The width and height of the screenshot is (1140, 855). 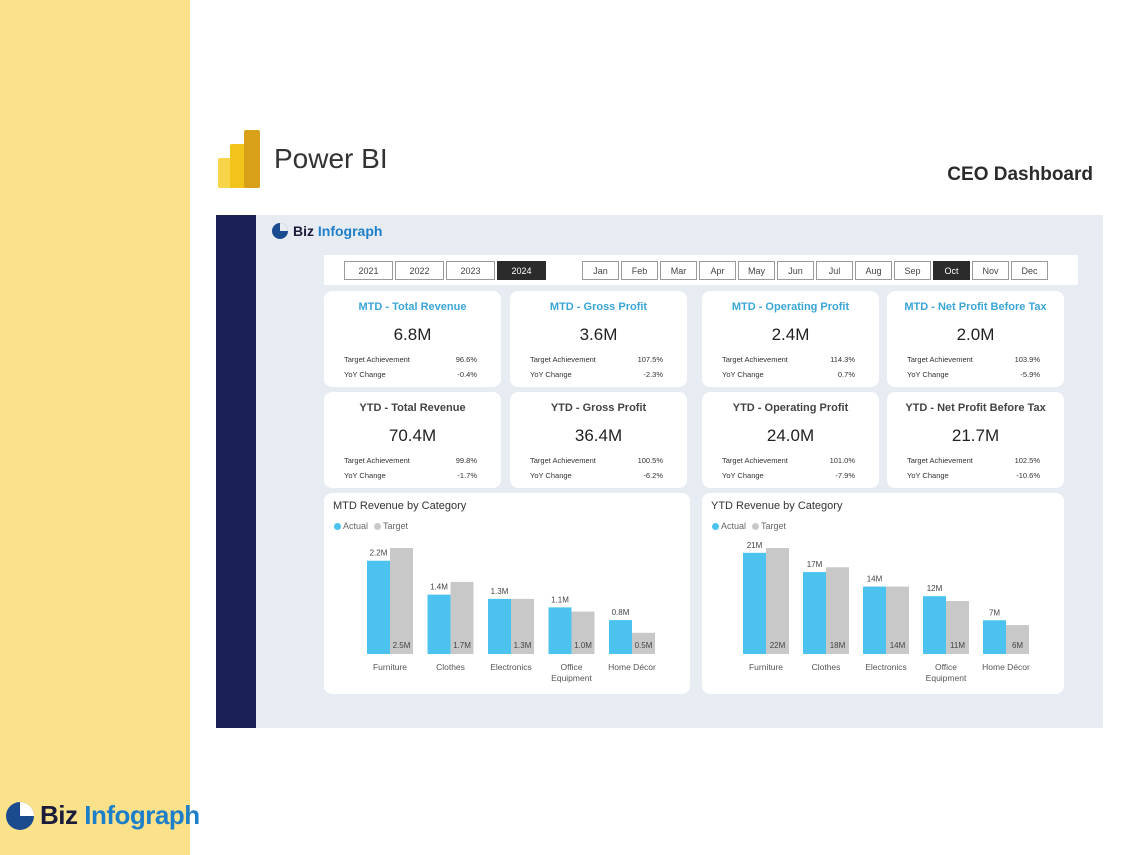 What do you see at coordinates (1029, 270) in the screenshot?
I see `month-chip-dec: Dec` at bounding box center [1029, 270].